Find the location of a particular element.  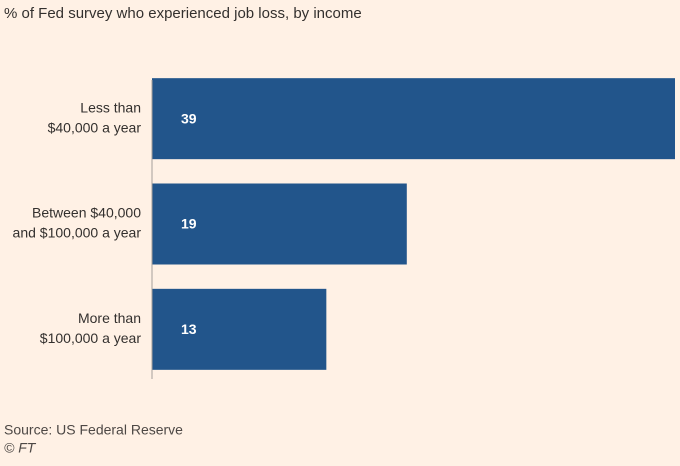

value-label: 13 is located at coordinates (189, 329).